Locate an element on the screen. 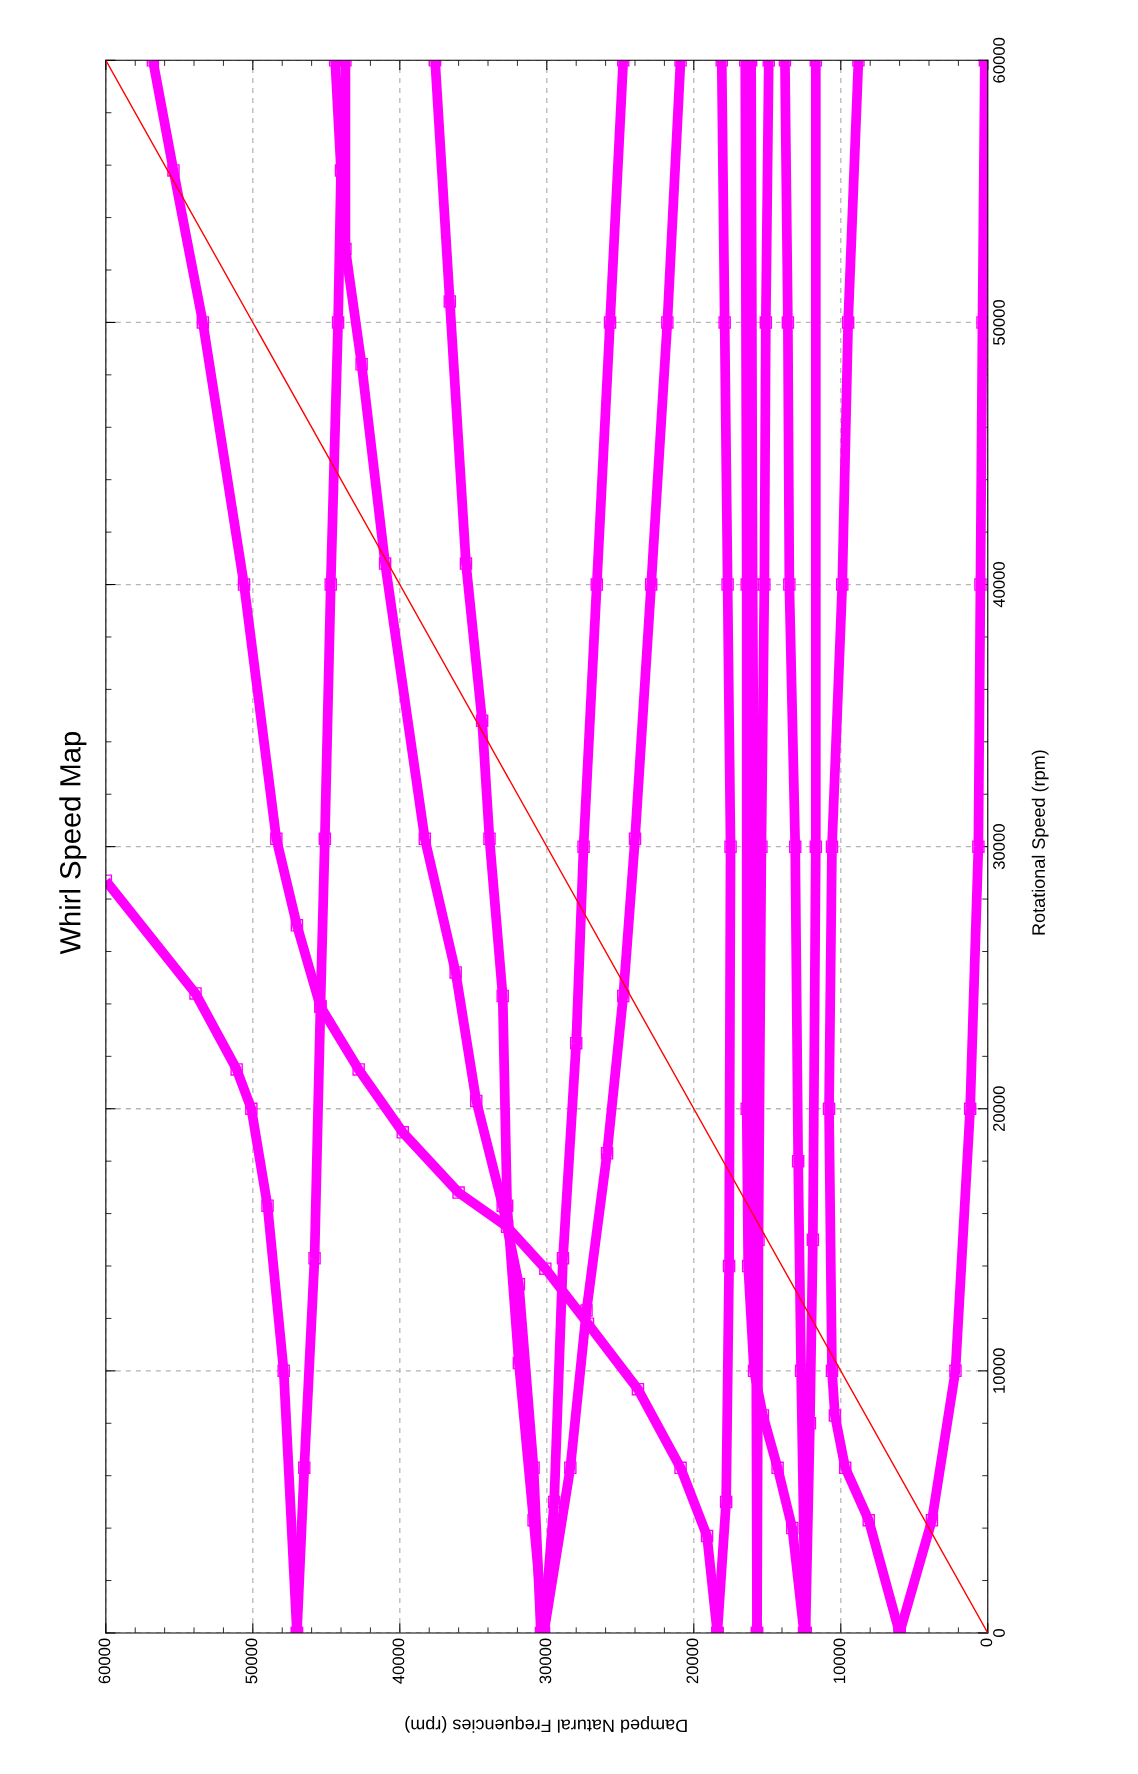 This screenshot has height=1774, width=1138. y-tick-label: 30000 is located at coordinates (999, 847).